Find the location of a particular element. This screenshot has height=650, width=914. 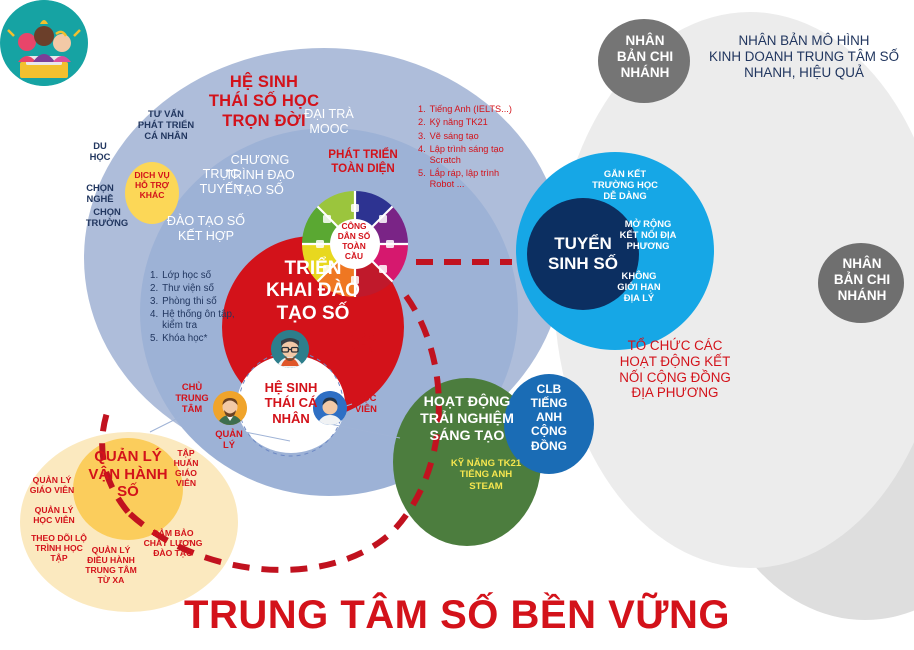

label-school-choice: CHỌN TRƯỜNG is located at coordinates (107, 217).